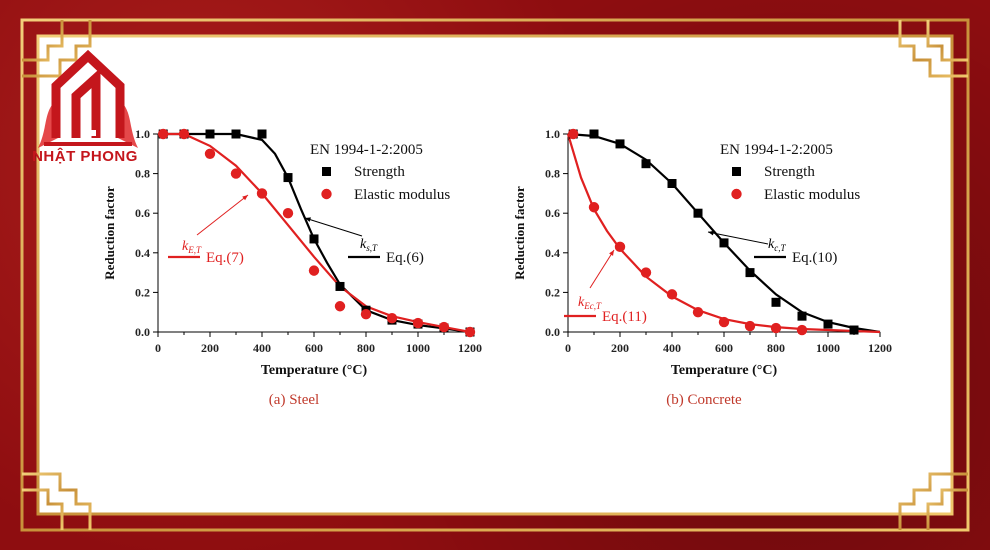 The height and width of the screenshot is (550, 990). Describe the element at coordinates (624, 317) in the screenshot. I see `annotation-eq-label: Eq.(11)` at that location.